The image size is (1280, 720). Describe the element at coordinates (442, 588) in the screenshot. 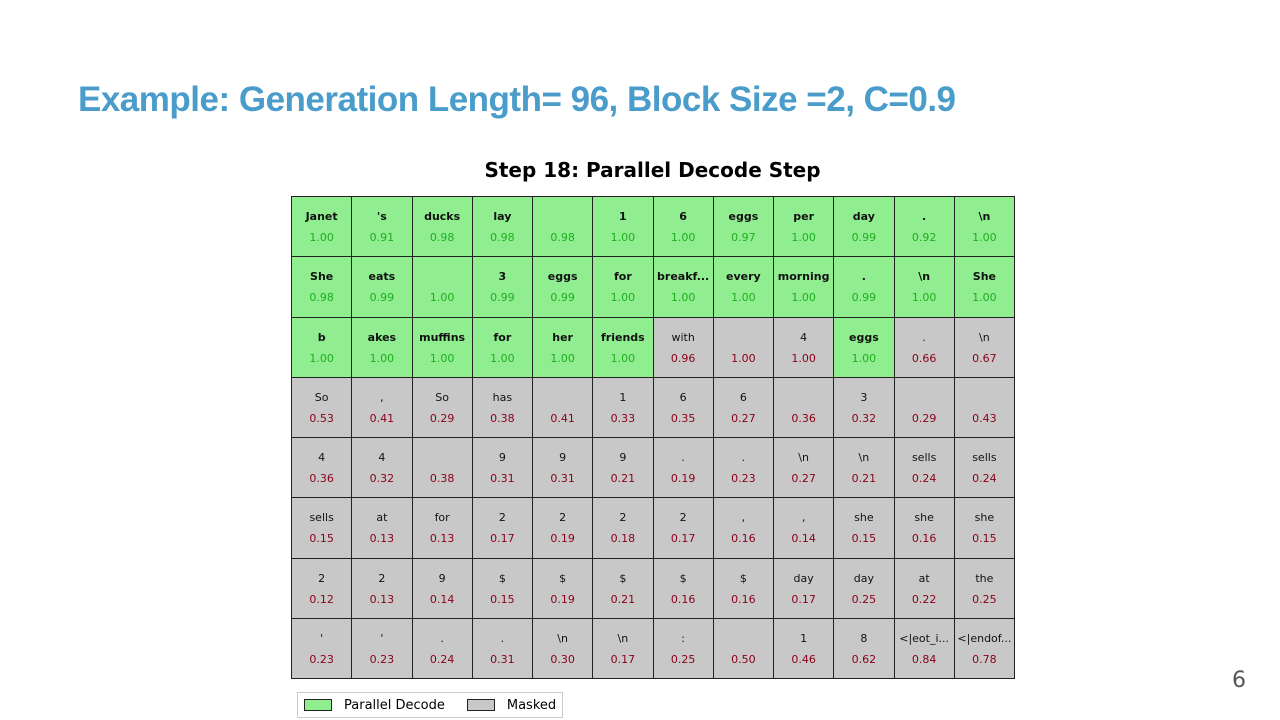

I see `token-cell: 9 0.14` at that location.